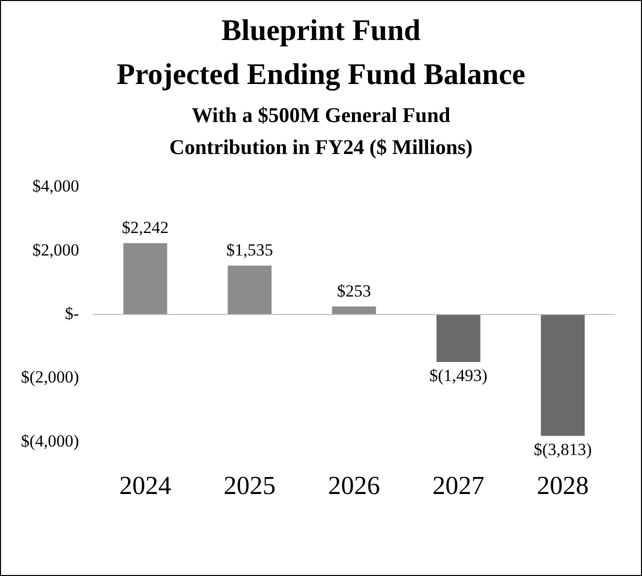 Image resolution: width=642 pixels, height=576 pixels. What do you see at coordinates (563, 449) in the screenshot?
I see `data-label: $(3,813)` at bounding box center [563, 449].